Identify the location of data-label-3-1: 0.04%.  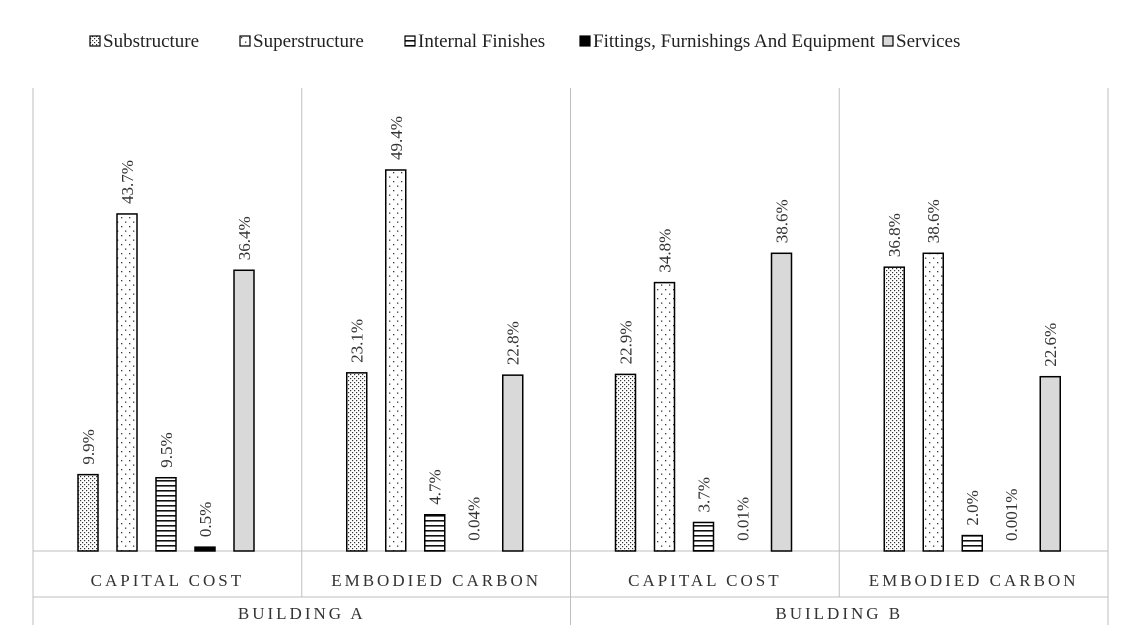
(474, 519).